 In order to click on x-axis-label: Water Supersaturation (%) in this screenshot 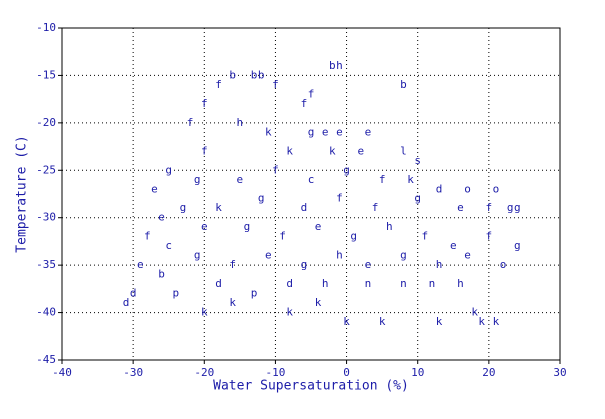, I will do `click(311, 386)`.